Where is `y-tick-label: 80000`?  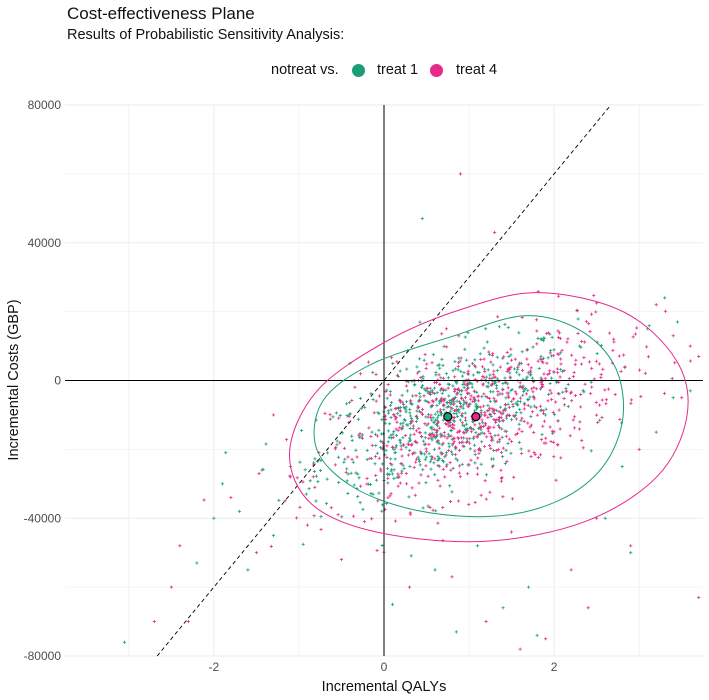 y-tick-label: 80000 is located at coordinates (45, 105).